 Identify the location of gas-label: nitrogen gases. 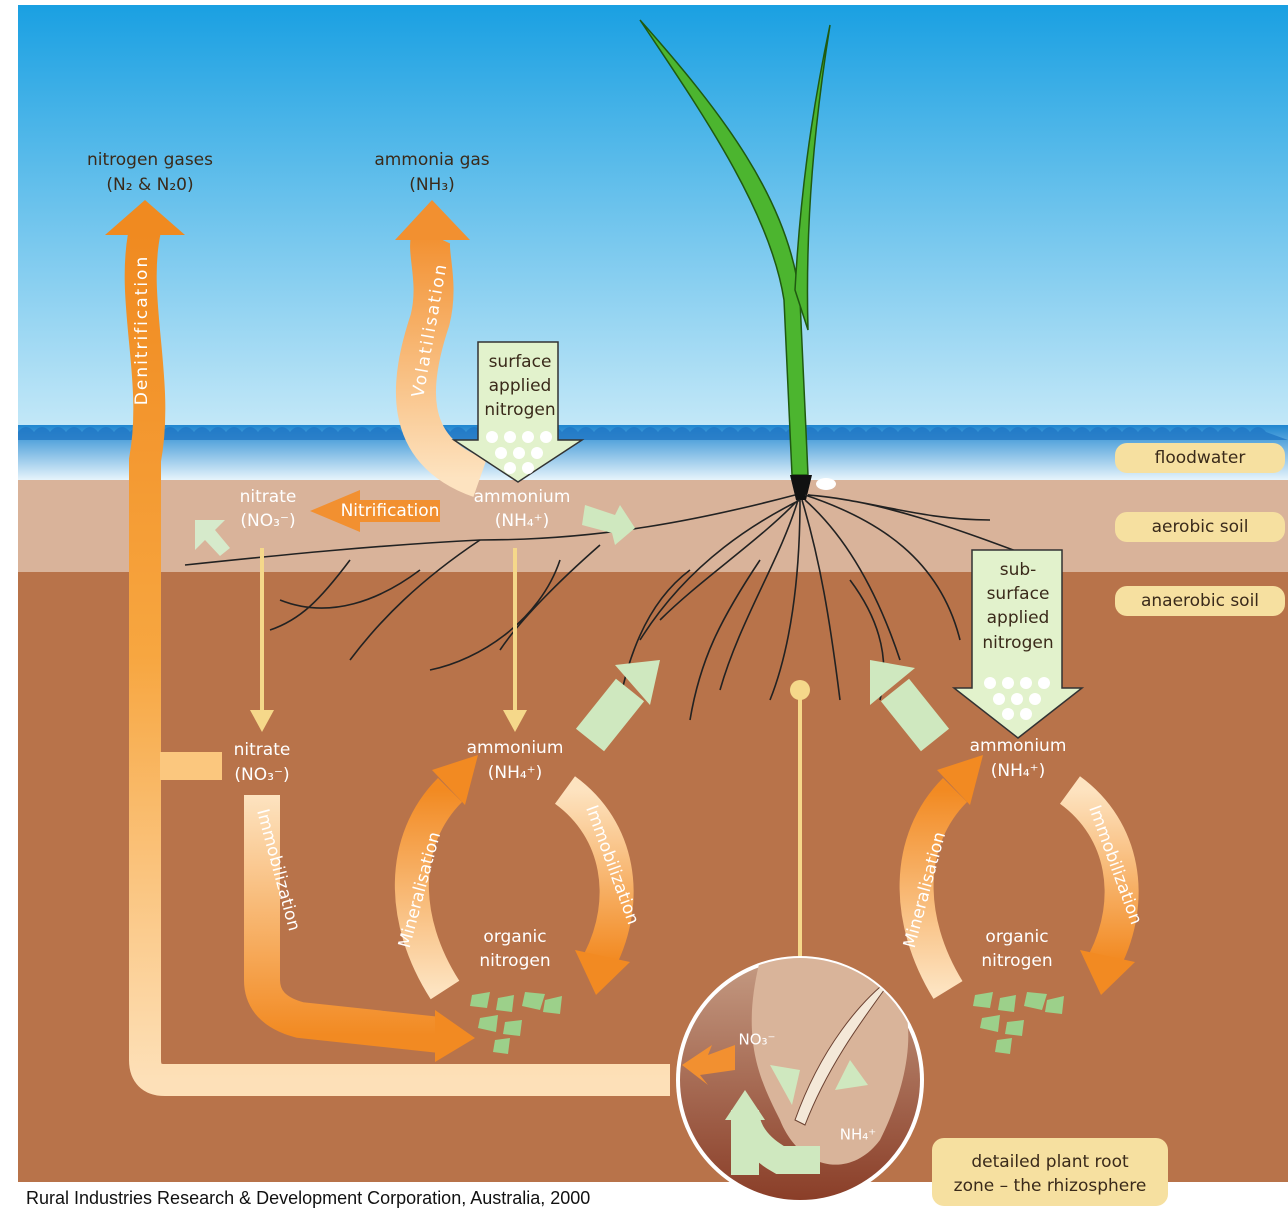
(150, 160).